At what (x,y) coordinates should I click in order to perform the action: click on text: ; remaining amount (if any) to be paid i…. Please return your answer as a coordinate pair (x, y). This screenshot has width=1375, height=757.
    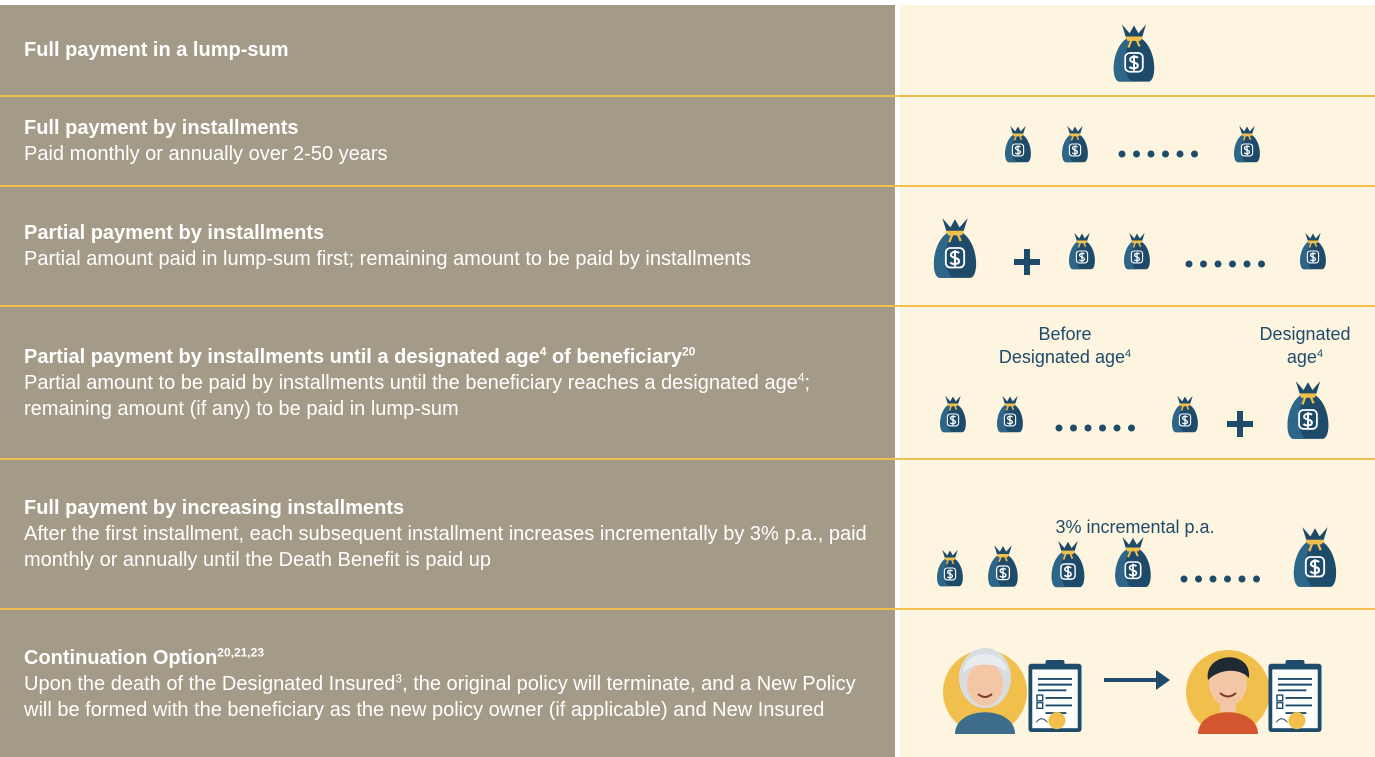
    Looking at the image, I should click on (417, 395).